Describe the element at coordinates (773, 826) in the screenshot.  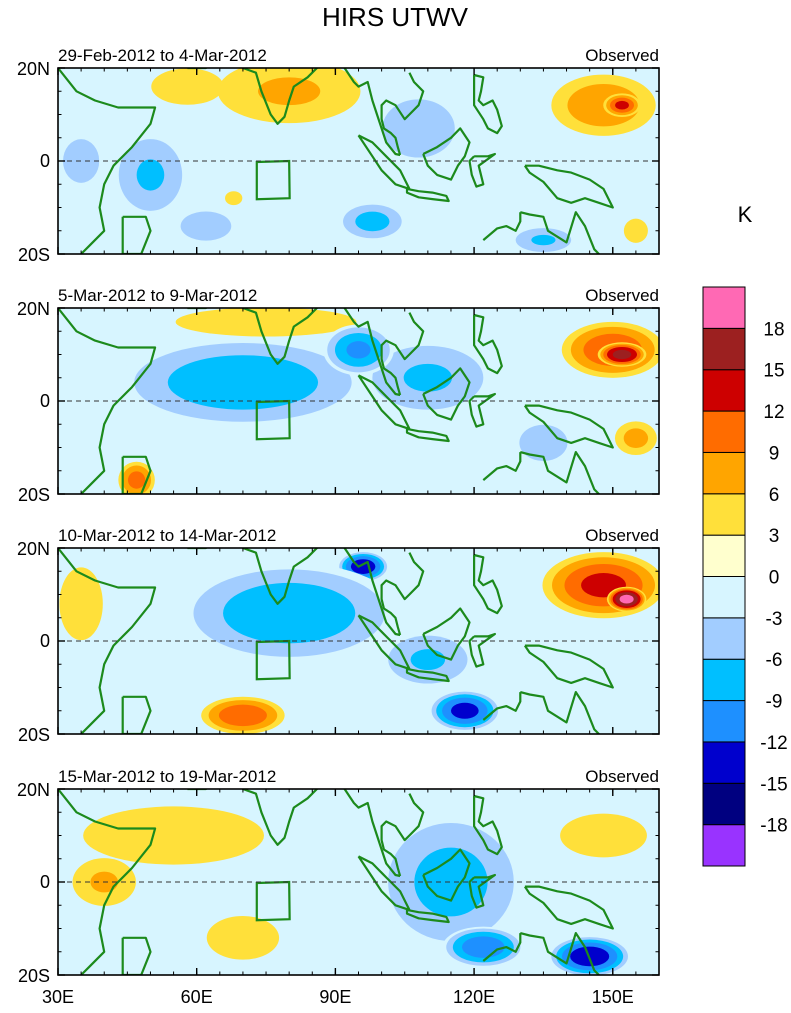
I see `colorbar-tick-label: -18` at that location.